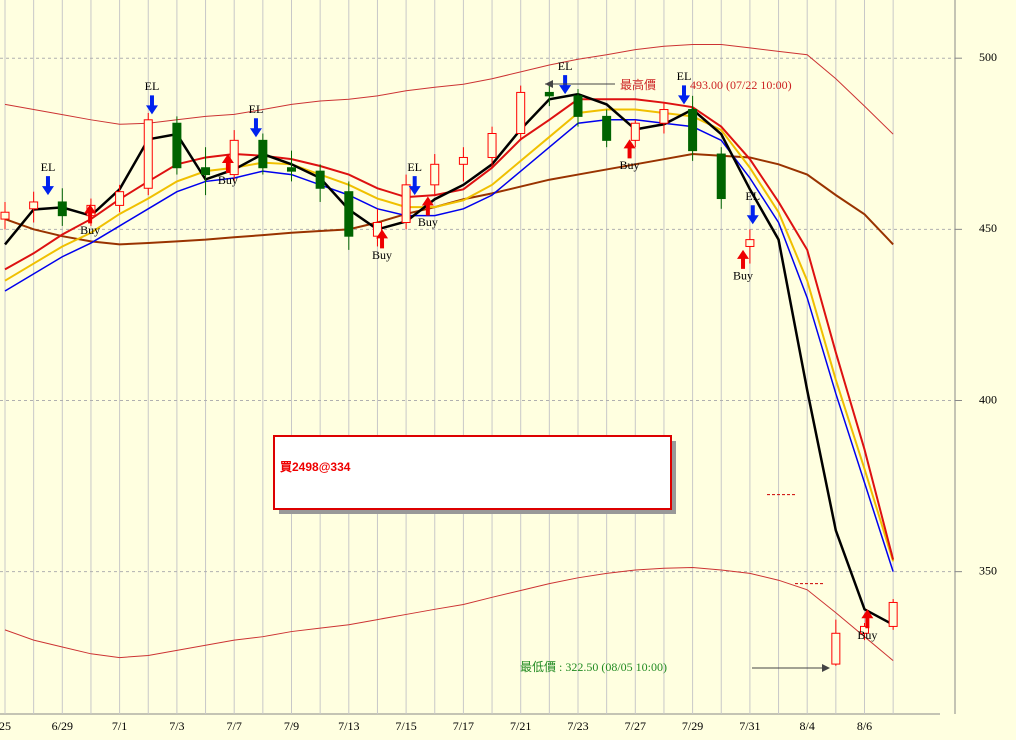  Describe the element at coordinates (405, 726) in the screenshot. I see `x-tick-label: 7/15` at that location.